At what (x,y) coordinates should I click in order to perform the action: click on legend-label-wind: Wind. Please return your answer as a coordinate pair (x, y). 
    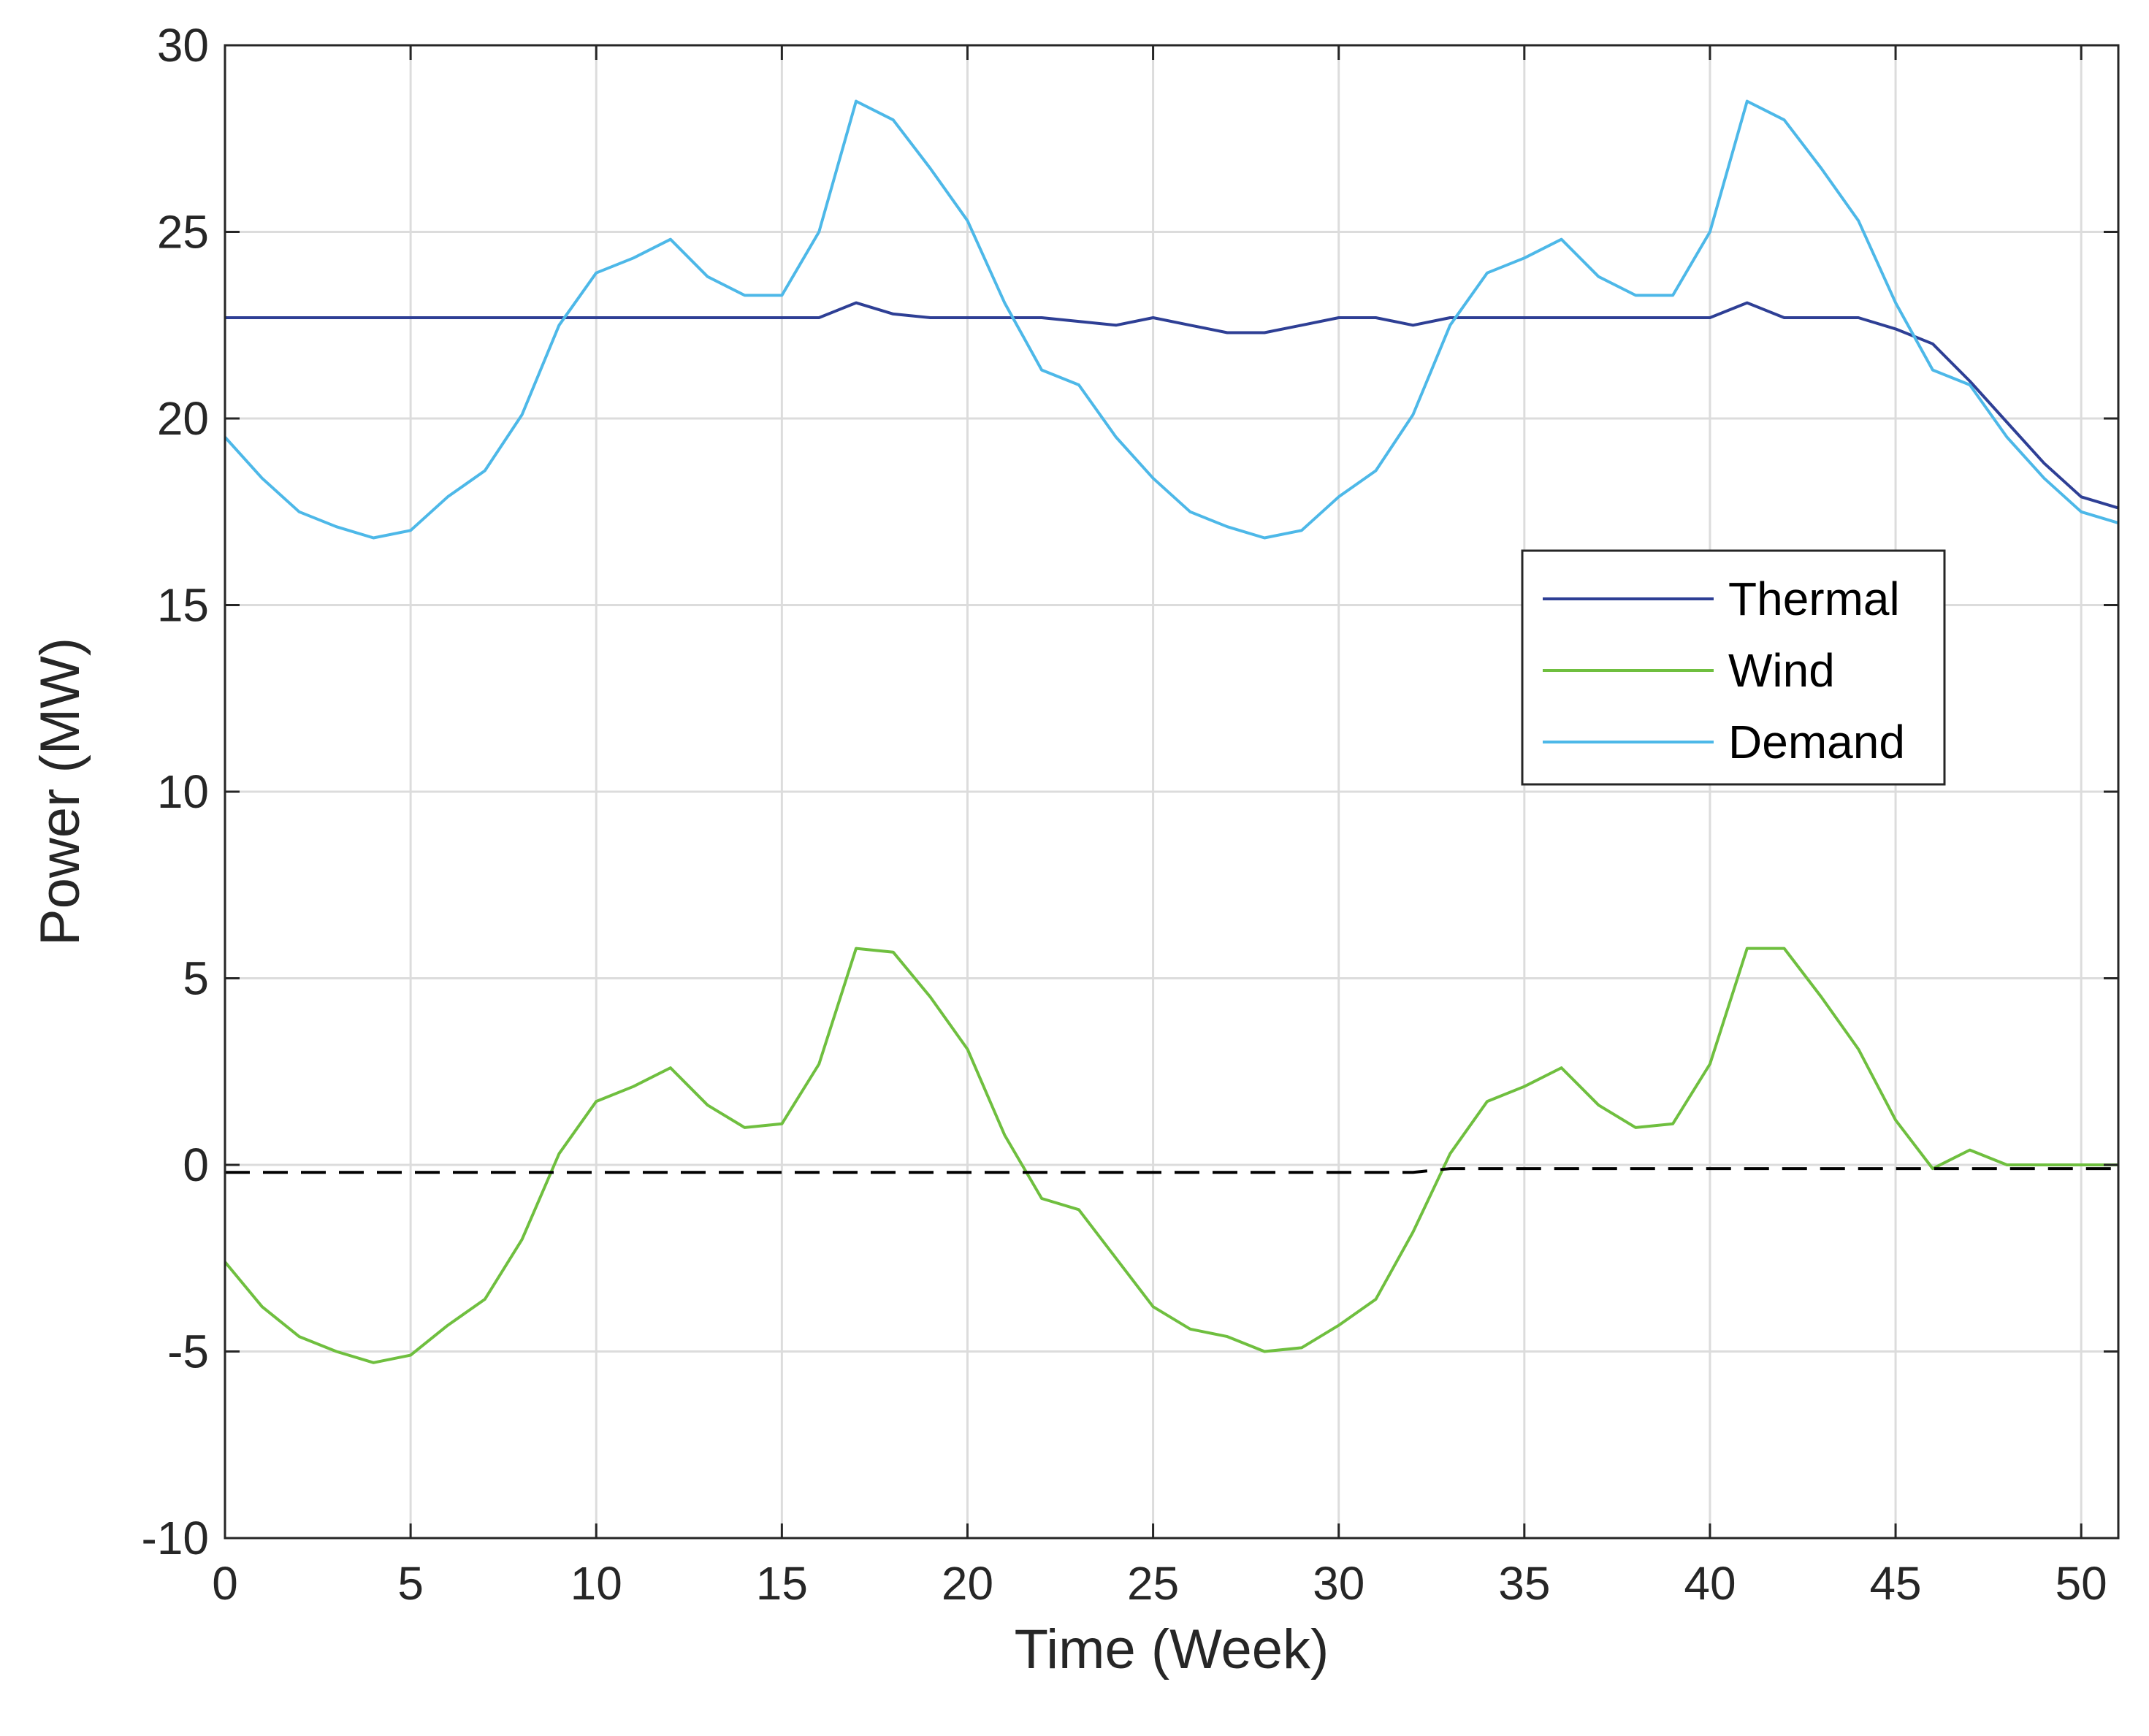
    Looking at the image, I should click on (1781, 670).